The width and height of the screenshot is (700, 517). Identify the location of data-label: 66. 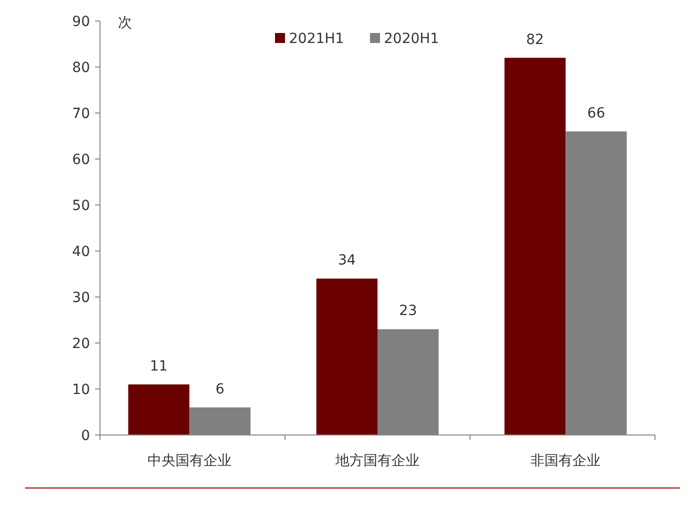
(596, 113).